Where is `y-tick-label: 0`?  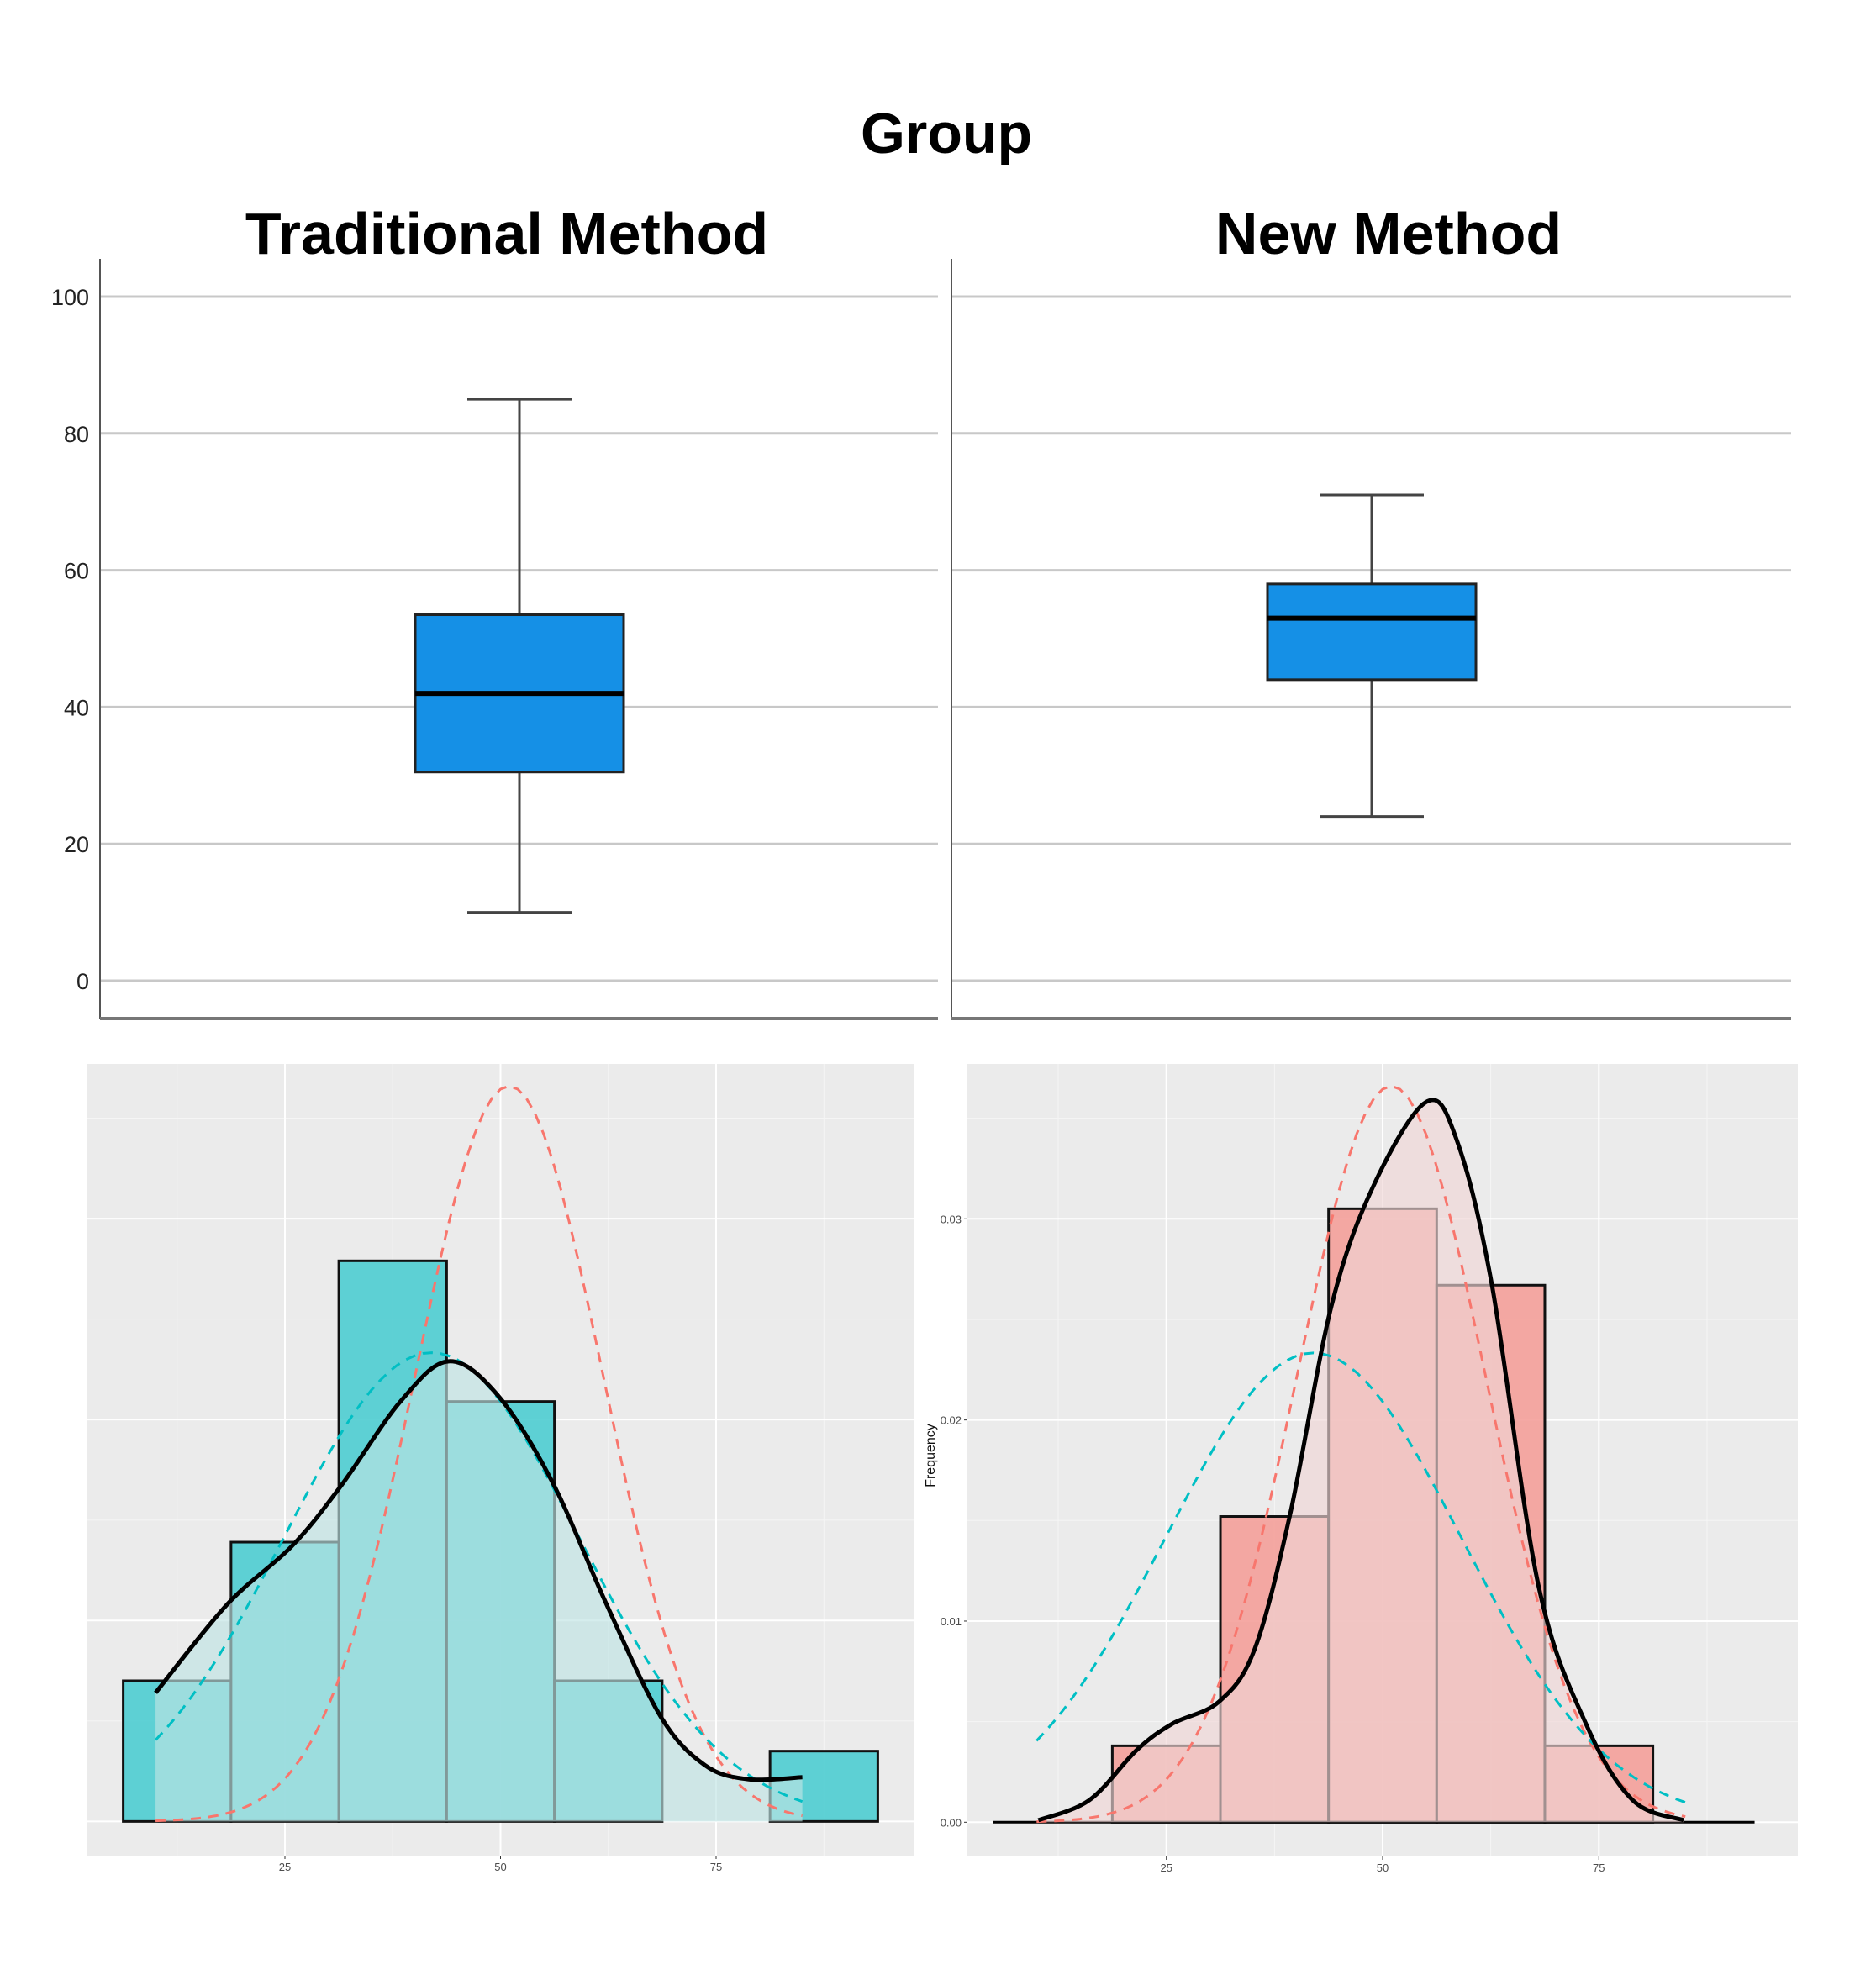 y-tick-label: 0 is located at coordinates (82, 981).